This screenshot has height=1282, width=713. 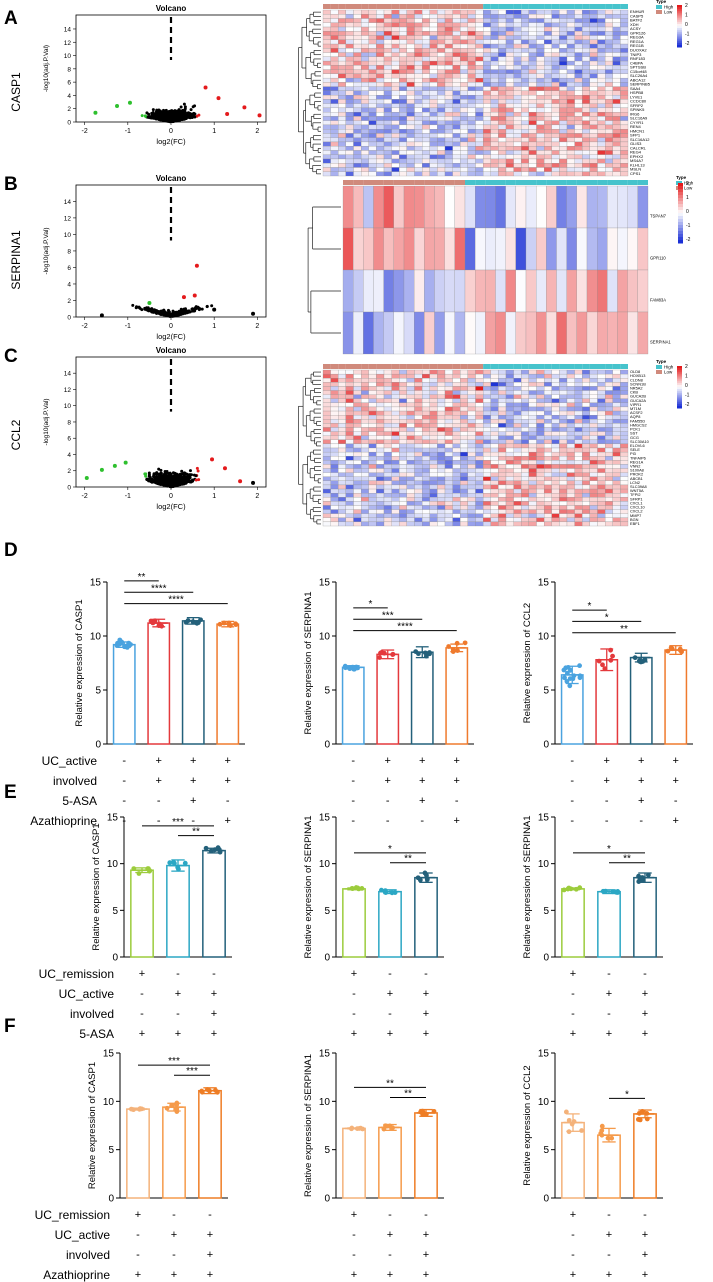 I want to click on row-gene-label: CPS1, so click(x=635, y=173).